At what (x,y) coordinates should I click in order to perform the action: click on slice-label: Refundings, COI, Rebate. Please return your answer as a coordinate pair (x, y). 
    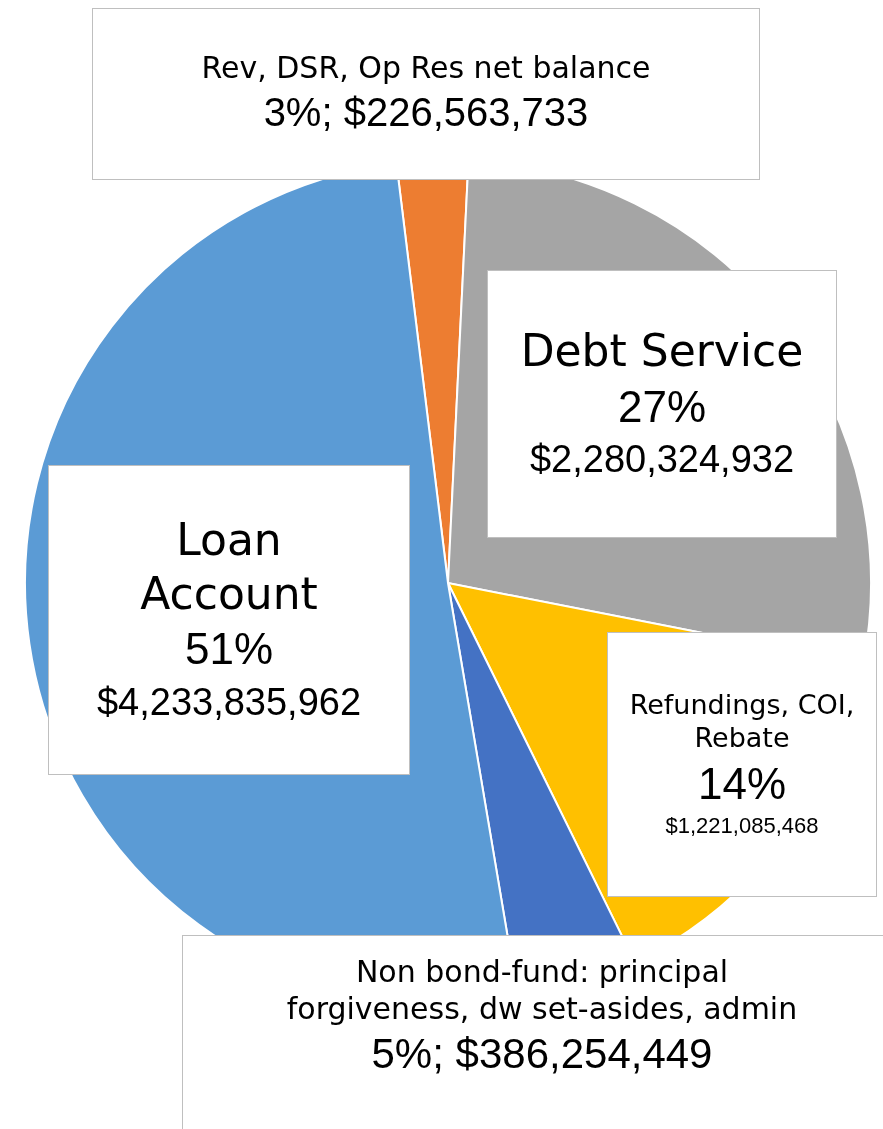
    Looking at the image, I should click on (742, 721).